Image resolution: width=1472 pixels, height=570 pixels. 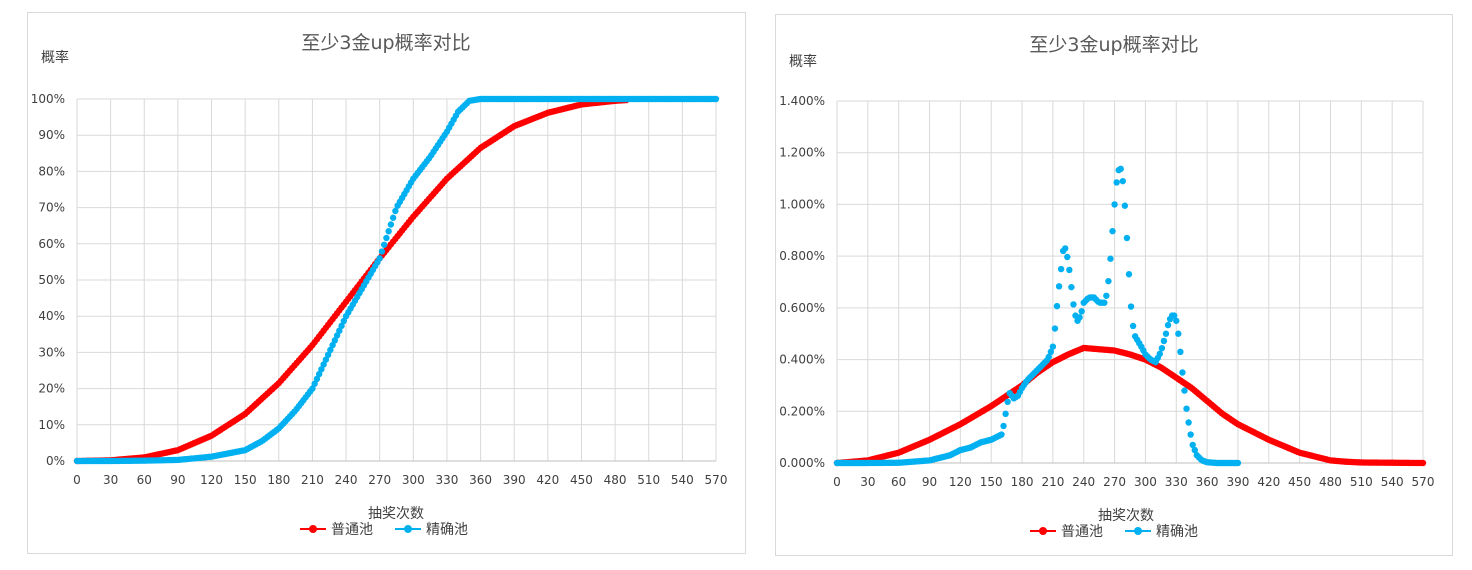 I want to click on y-tick-label: 0.600%, so click(x=802, y=308).